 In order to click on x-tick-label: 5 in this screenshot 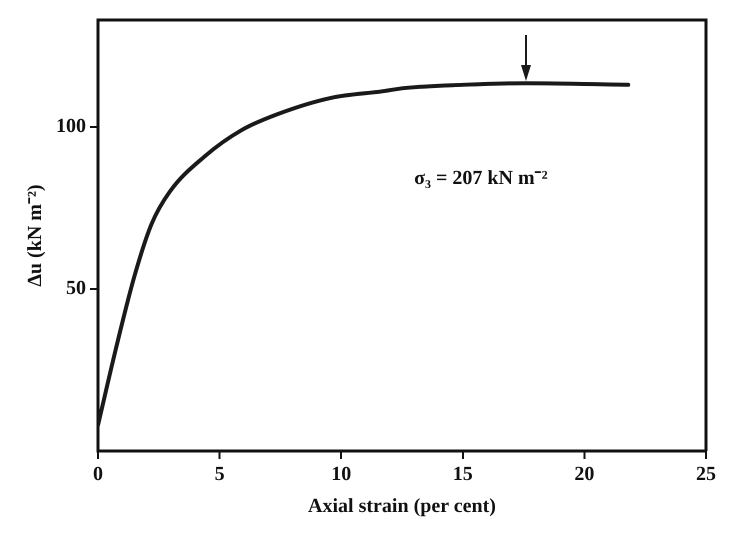, I will do `click(219, 474)`.